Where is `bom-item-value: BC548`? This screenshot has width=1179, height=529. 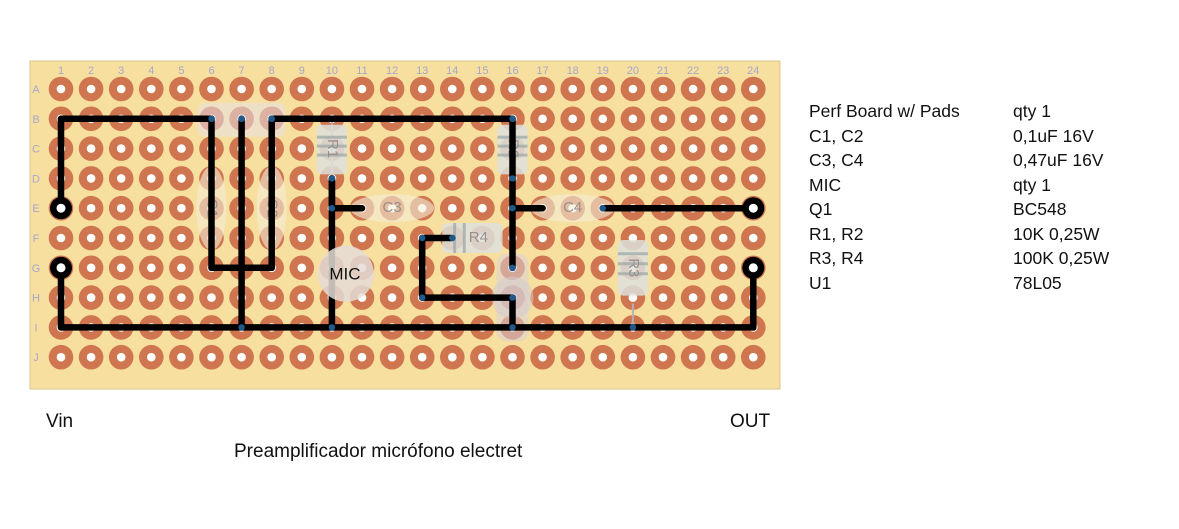 bom-item-value: BC548 is located at coordinates (1040, 209).